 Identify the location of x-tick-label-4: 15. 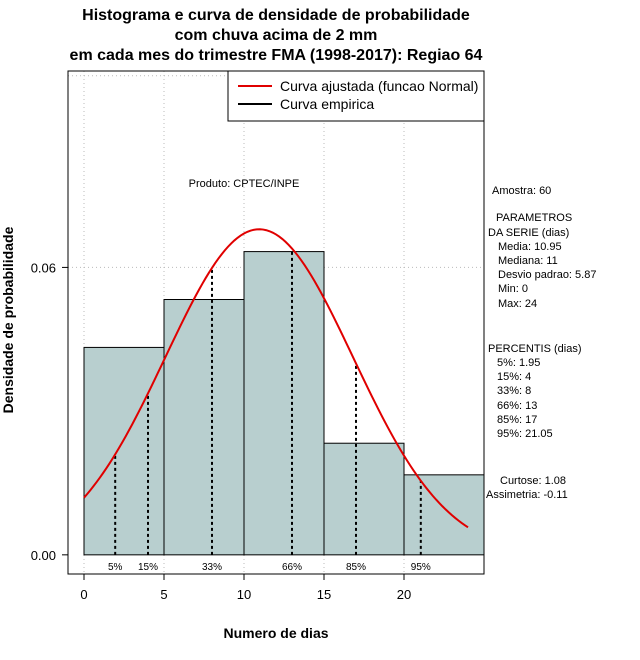
(324, 594).